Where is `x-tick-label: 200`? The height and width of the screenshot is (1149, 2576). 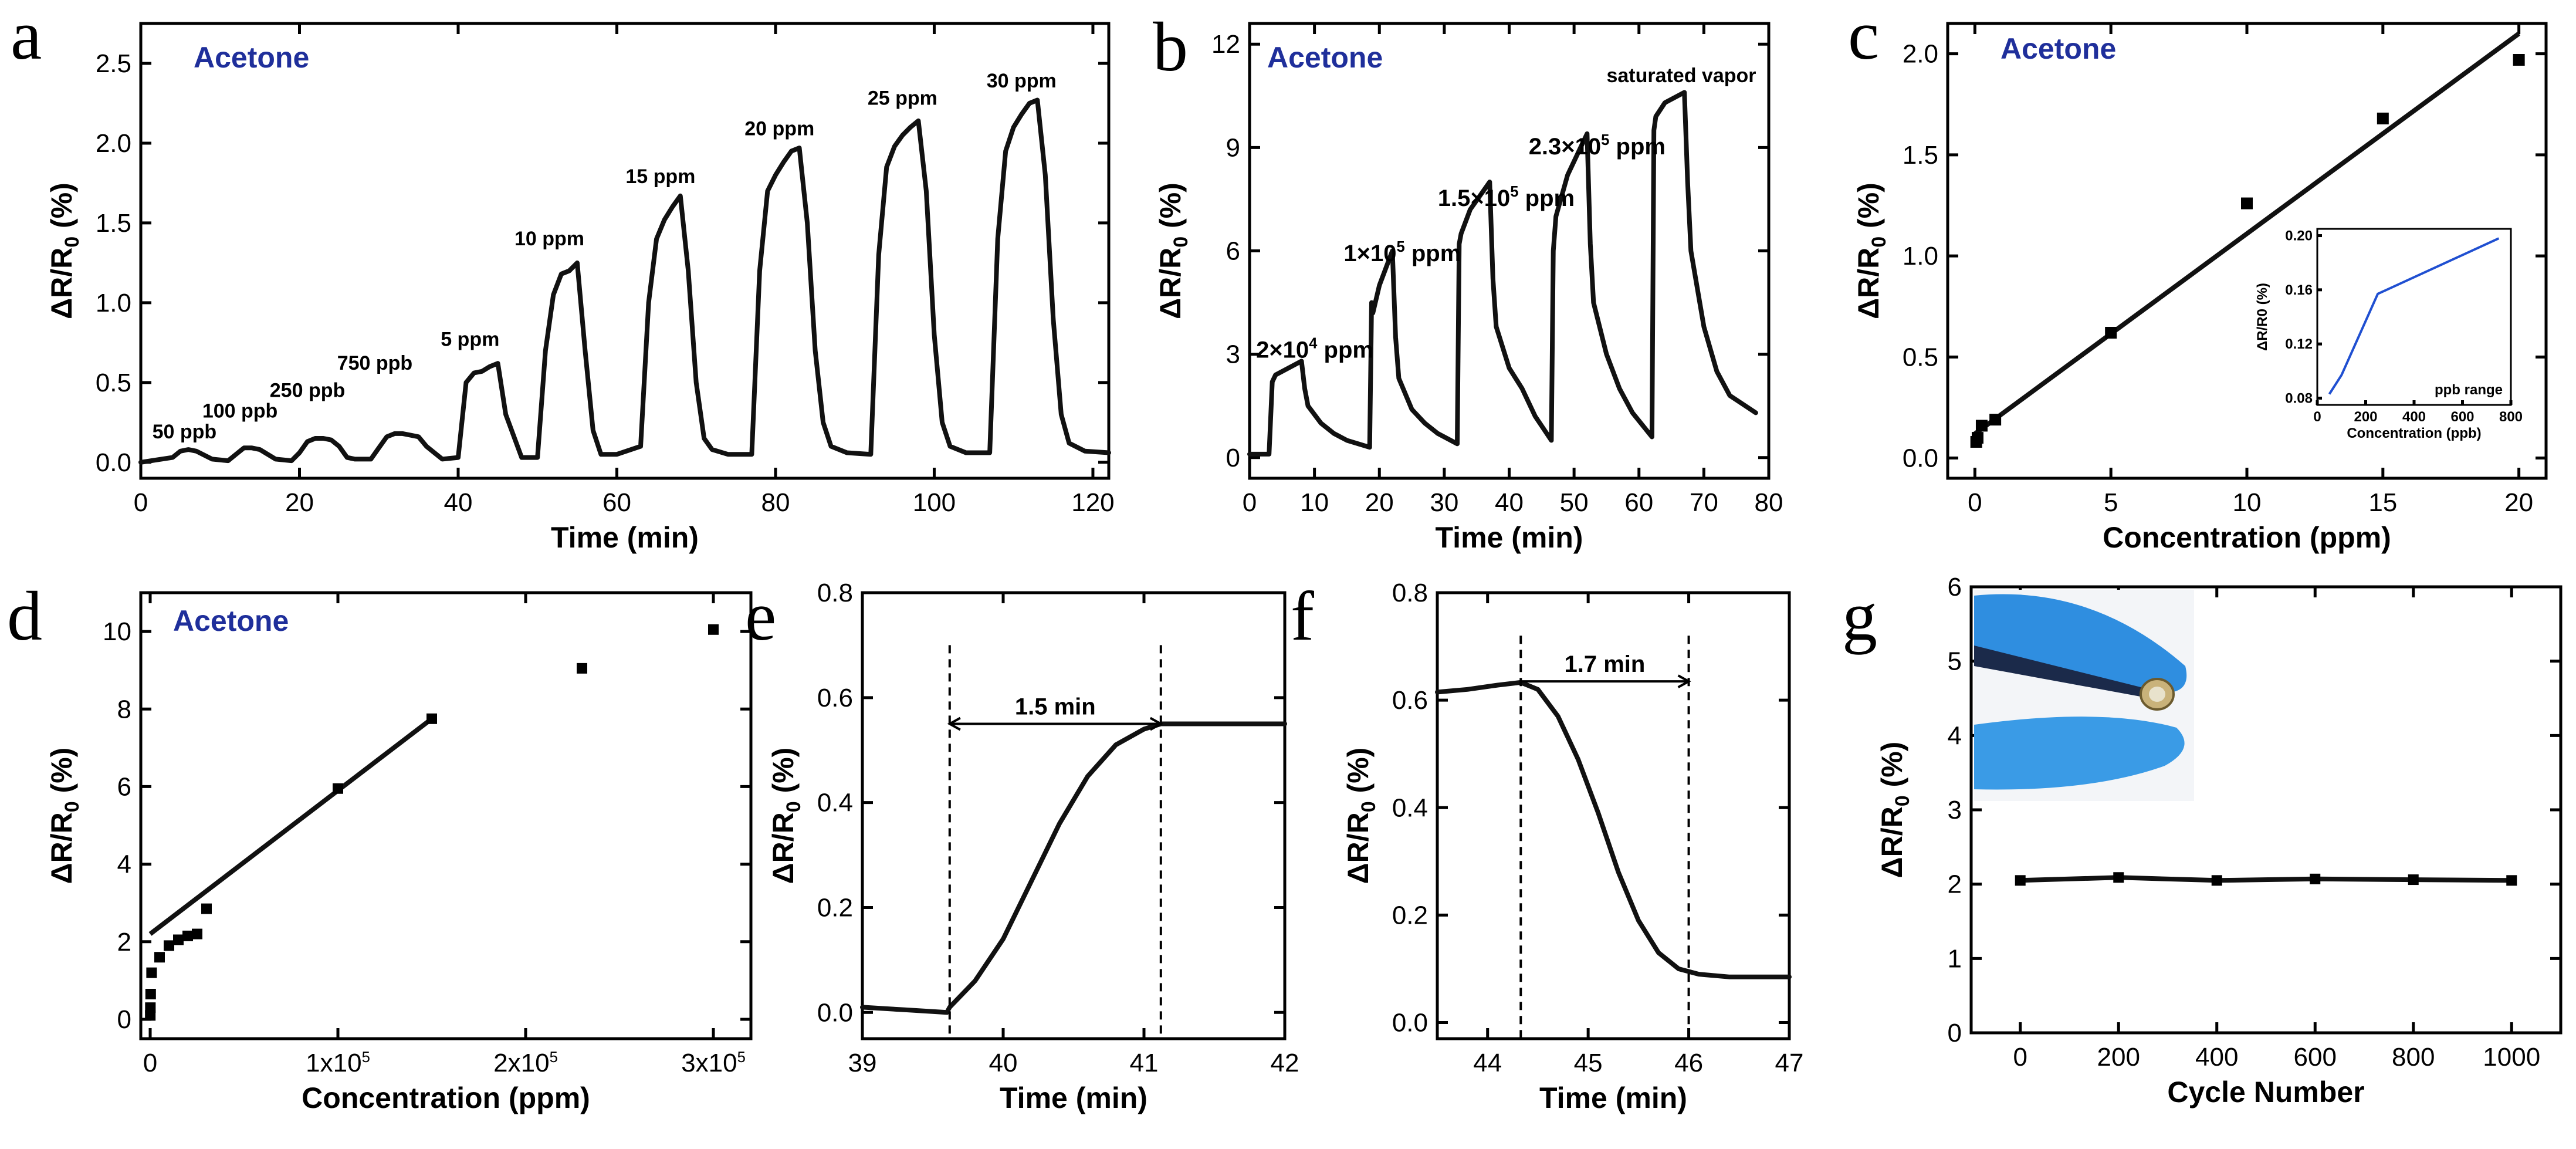 x-tick-label: 200 is located at coordinates (2118, 1057).